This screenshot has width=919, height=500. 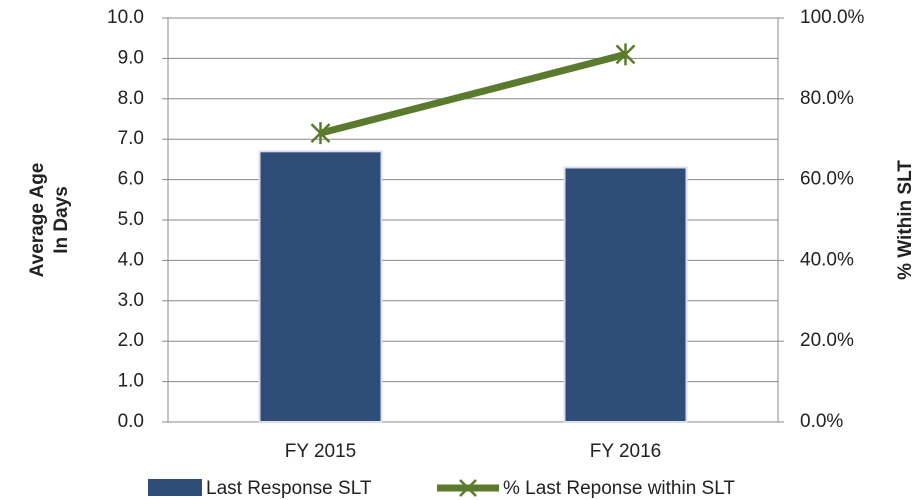 I want to click on x-tick-label: FY 2015, so click(x=320, y=451).